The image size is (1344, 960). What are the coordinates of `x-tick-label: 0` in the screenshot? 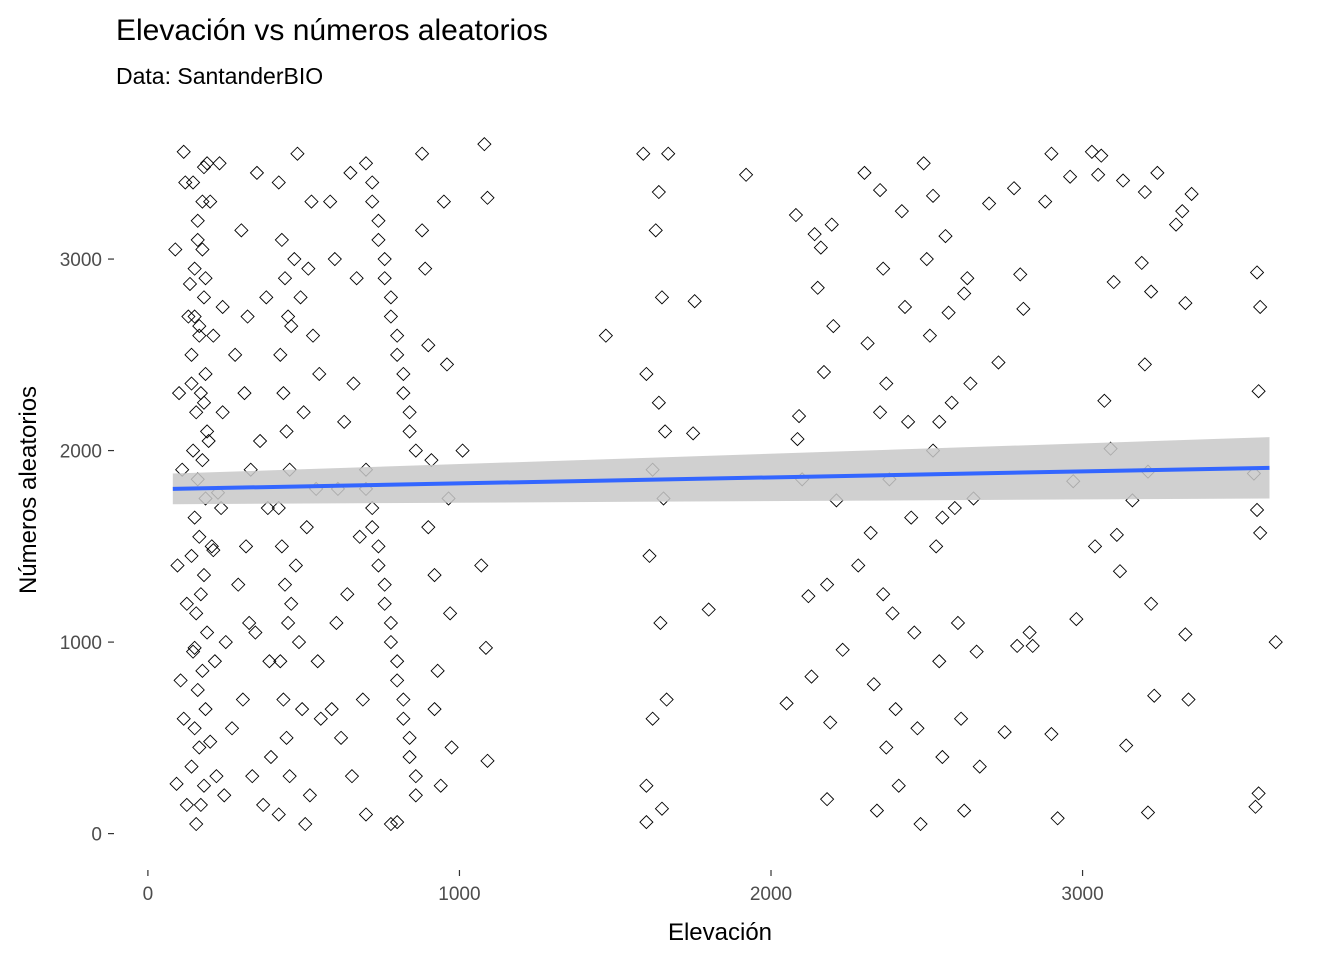 It's located at (148, 894).